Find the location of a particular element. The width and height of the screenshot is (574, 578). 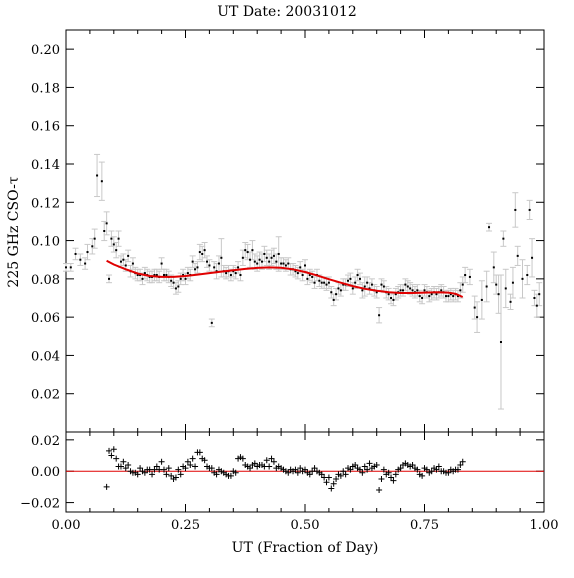

main-ytick-label: 0.16 is located at coordinates (45, 127).